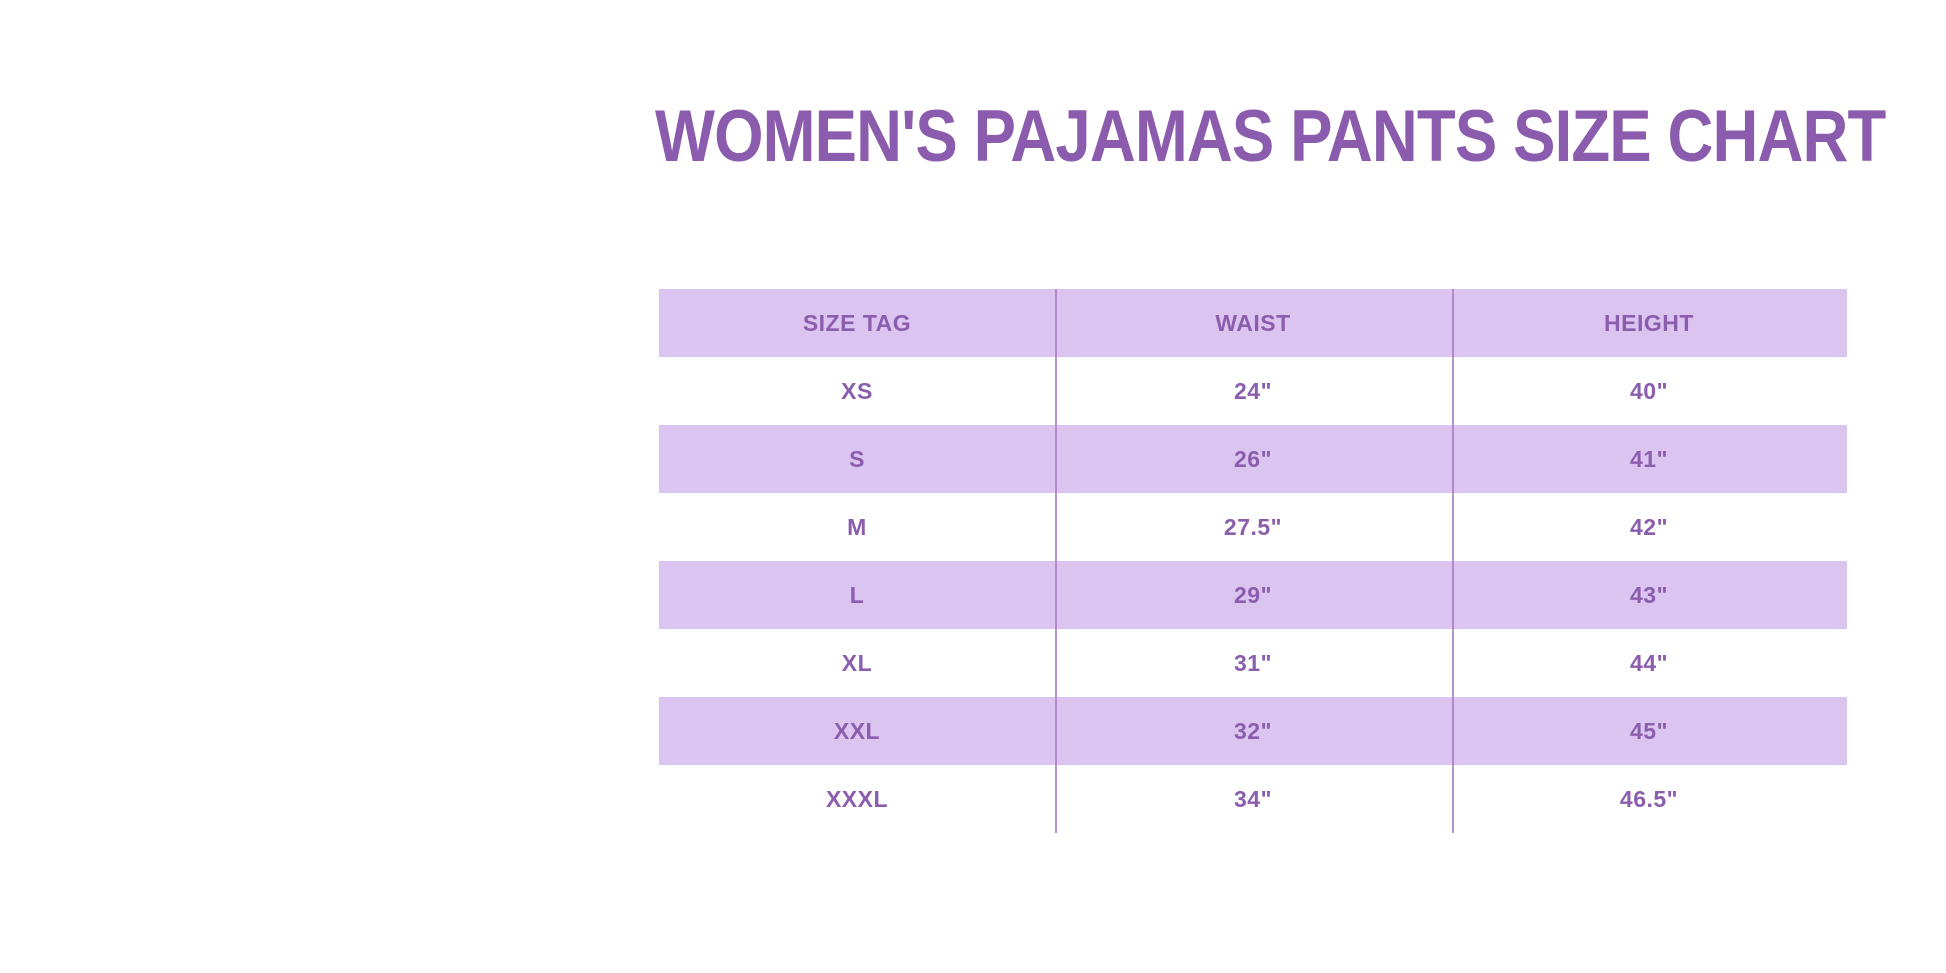  What do you see at coordinates (857, 730) in the screenshot?
I see `cell-size-tag: XXL` at bounding box center [857, 730].